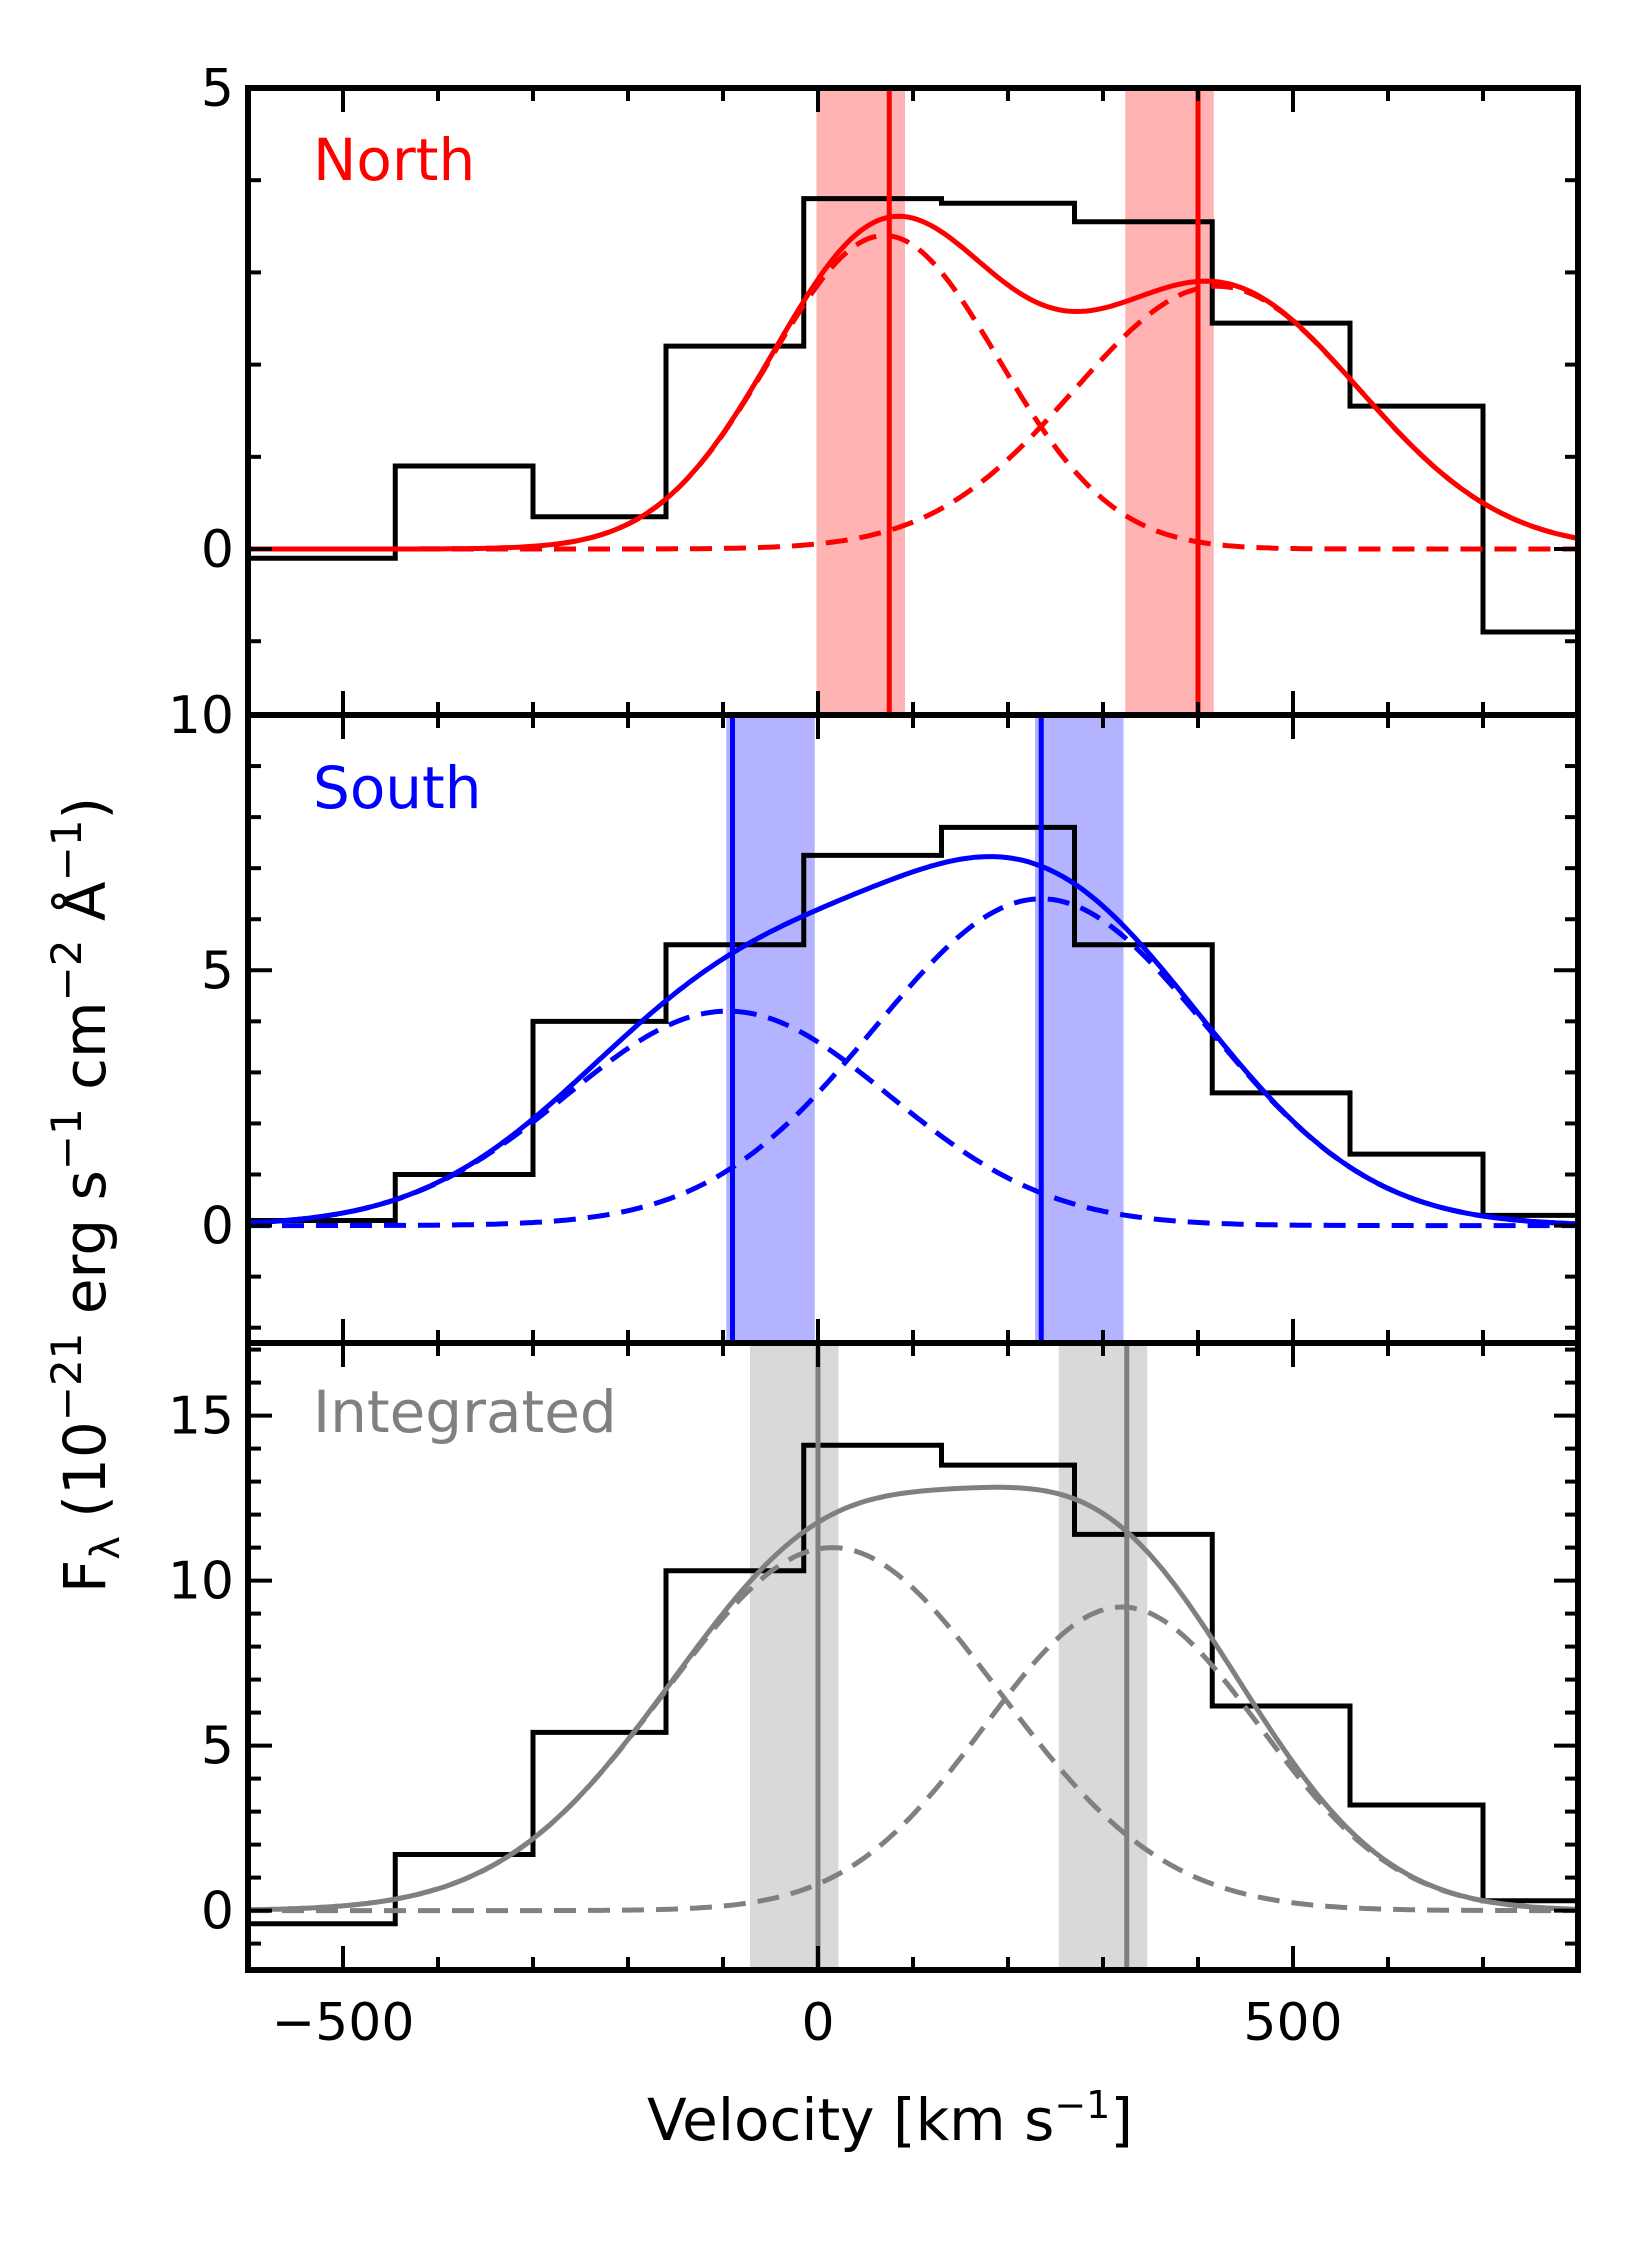 The width and height of the screenshot is (1650, 2250). What do you see at coordinates (85, 1251) in the screenshot?
I see `y-axis-title-units: erg s` at bounding box center [85, 1251].